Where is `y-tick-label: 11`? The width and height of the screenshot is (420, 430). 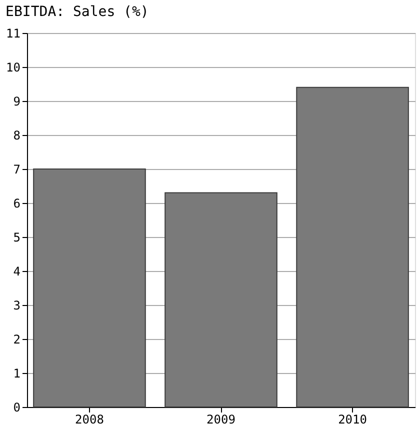 y-tick-label: 11 is located at coordinates (13, 33).